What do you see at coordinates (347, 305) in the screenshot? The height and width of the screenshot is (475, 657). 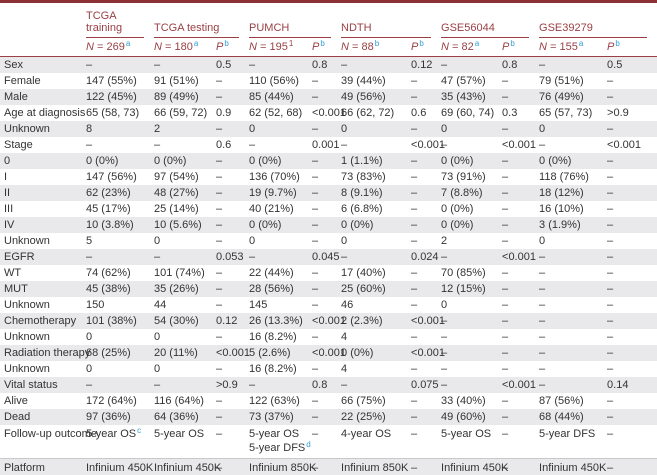 I see `value-cell: 46` at bounding box center [347, 305].